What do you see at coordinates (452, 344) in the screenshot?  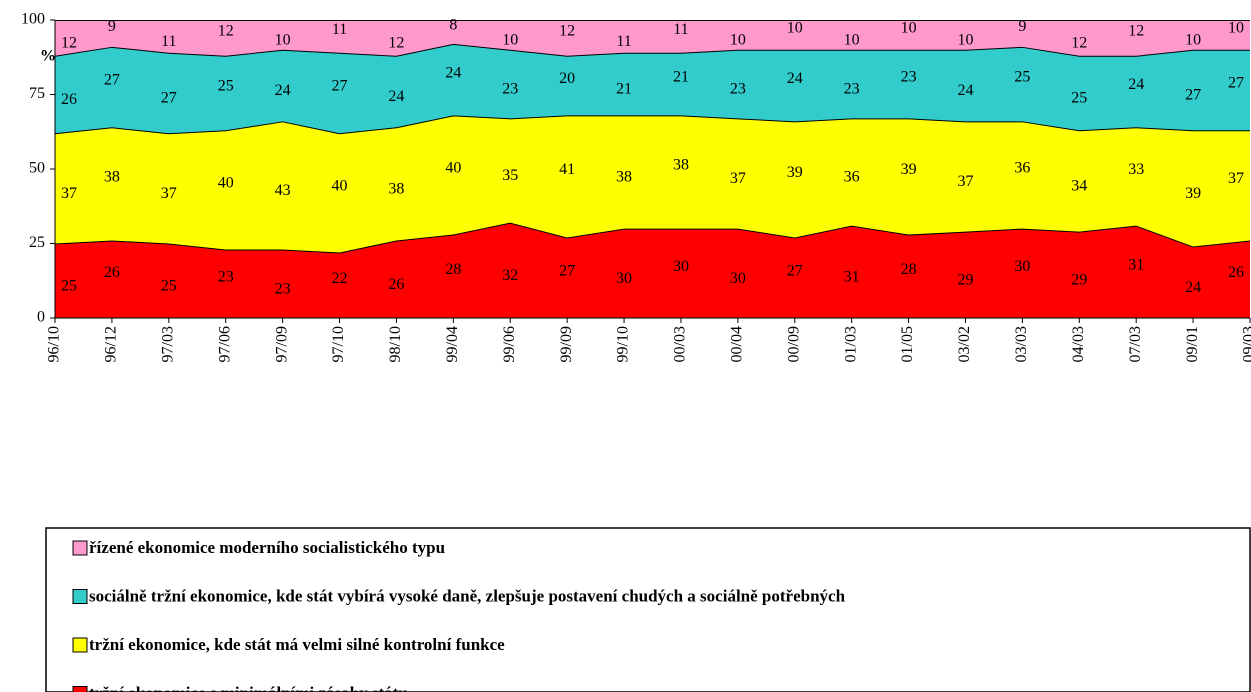 I see `x-tick-label: 99/04` at bounding box center [452, 344].